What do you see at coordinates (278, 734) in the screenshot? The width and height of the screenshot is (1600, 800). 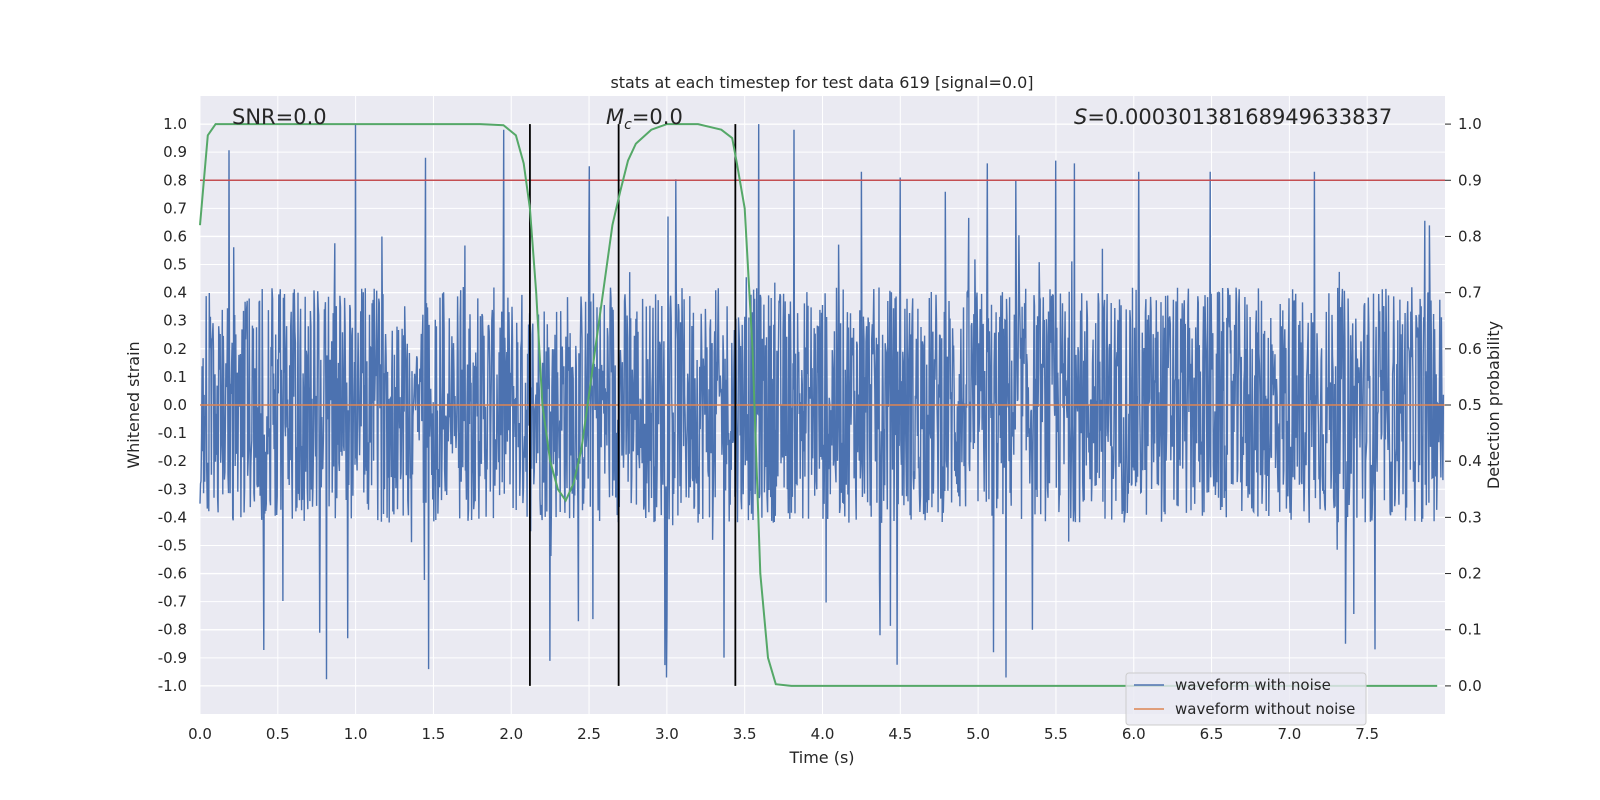 I see `x-tick-label: 0.5` at bounding box center [278, 734].